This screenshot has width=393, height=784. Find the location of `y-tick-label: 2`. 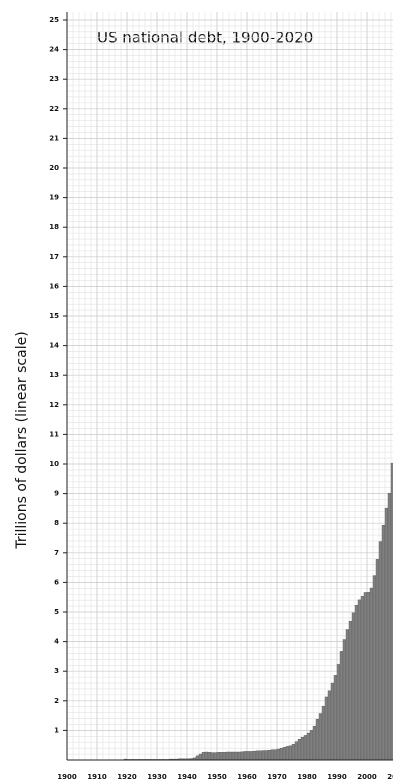

y-tick-label: 2 is located at coordinates (56, 701).